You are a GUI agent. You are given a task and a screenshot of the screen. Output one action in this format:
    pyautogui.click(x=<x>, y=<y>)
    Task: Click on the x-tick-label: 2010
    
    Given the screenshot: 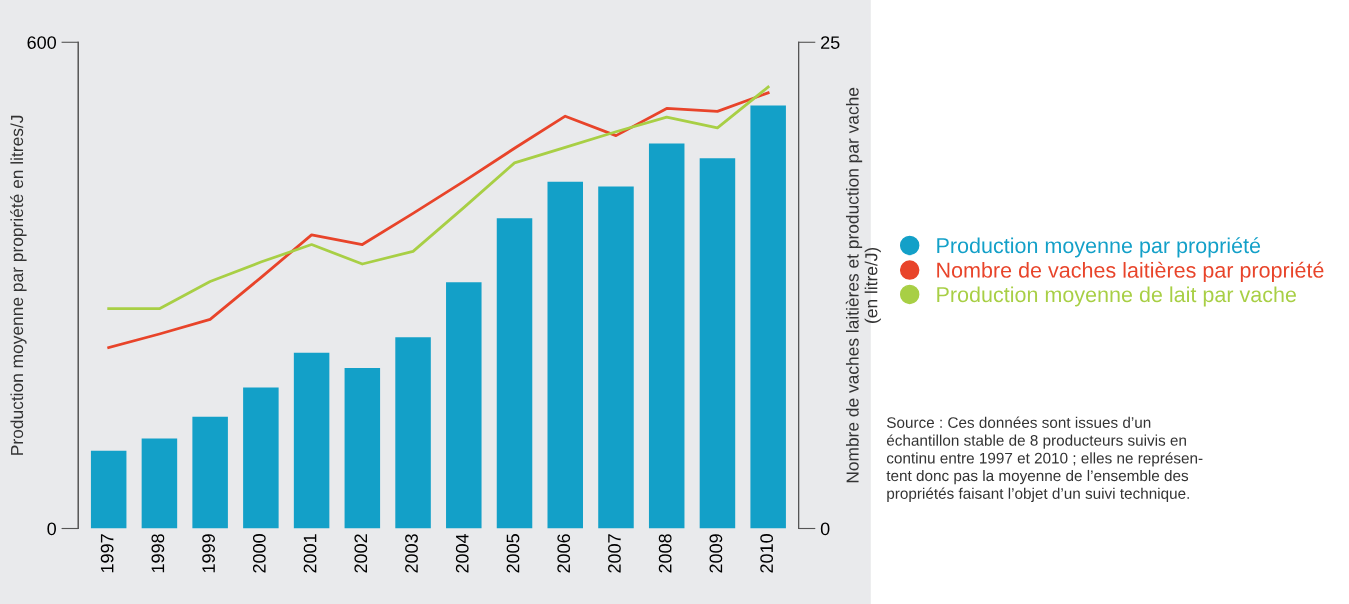 What is the action you would take?
    pyautogui.click(x=767, y=553)
    